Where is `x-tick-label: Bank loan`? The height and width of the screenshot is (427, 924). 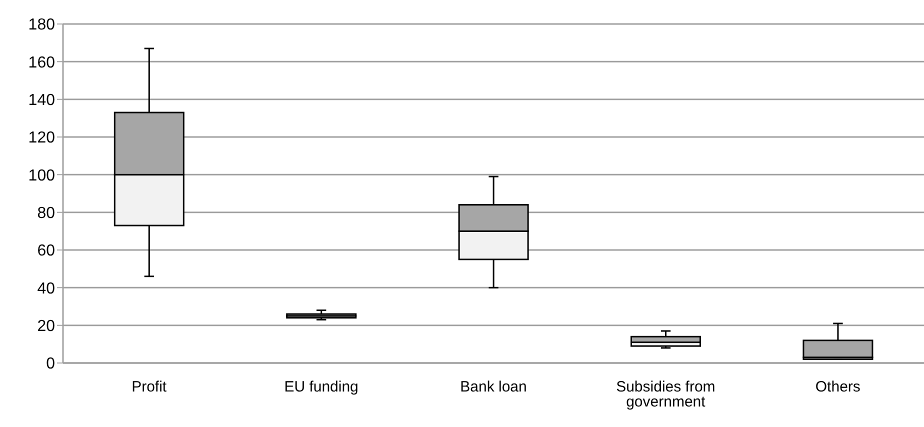
x-tick-label: Bank loan is located at coordinates (493, 387).